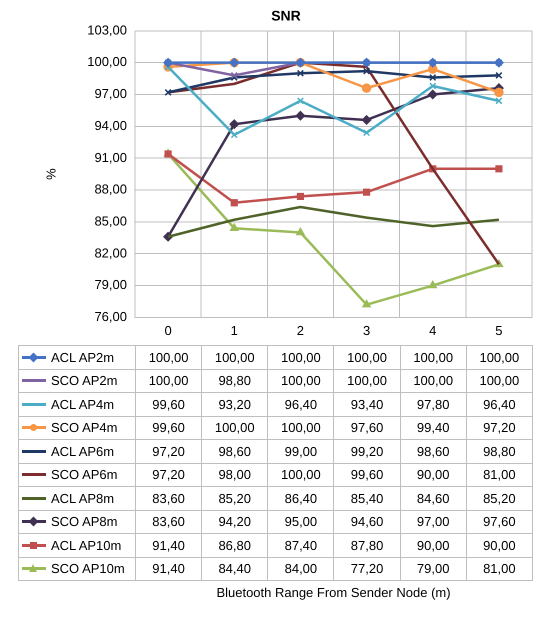 Image resolution: width=540 pixels, height=629 pixels. Describe the element at coordinates (88, 568) in the screenshot. I see `legend-label: SCO AP10m` at that location.